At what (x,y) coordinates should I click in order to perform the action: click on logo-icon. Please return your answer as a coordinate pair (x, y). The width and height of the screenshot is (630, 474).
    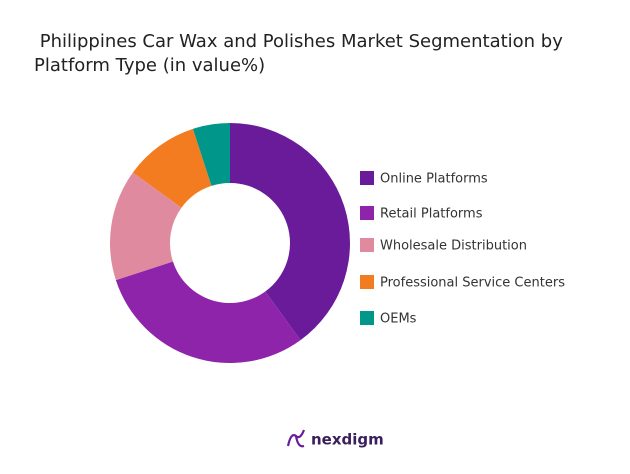
    Looking at the image, I should click on (296, 438).